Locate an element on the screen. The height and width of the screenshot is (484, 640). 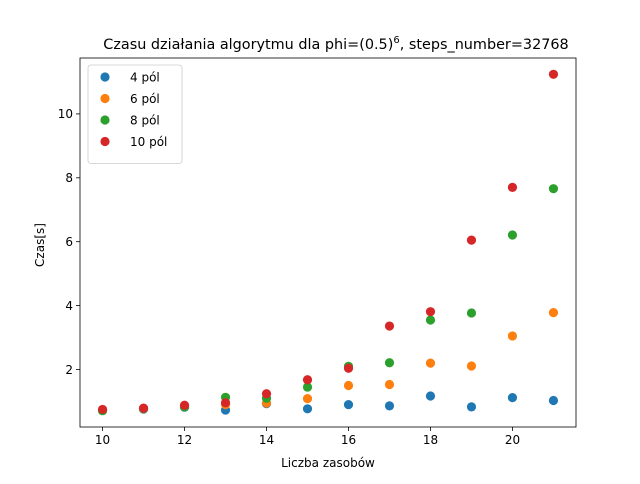
chart-title-suffix: , steps_number=32768 is located at coordinates (484, 45).